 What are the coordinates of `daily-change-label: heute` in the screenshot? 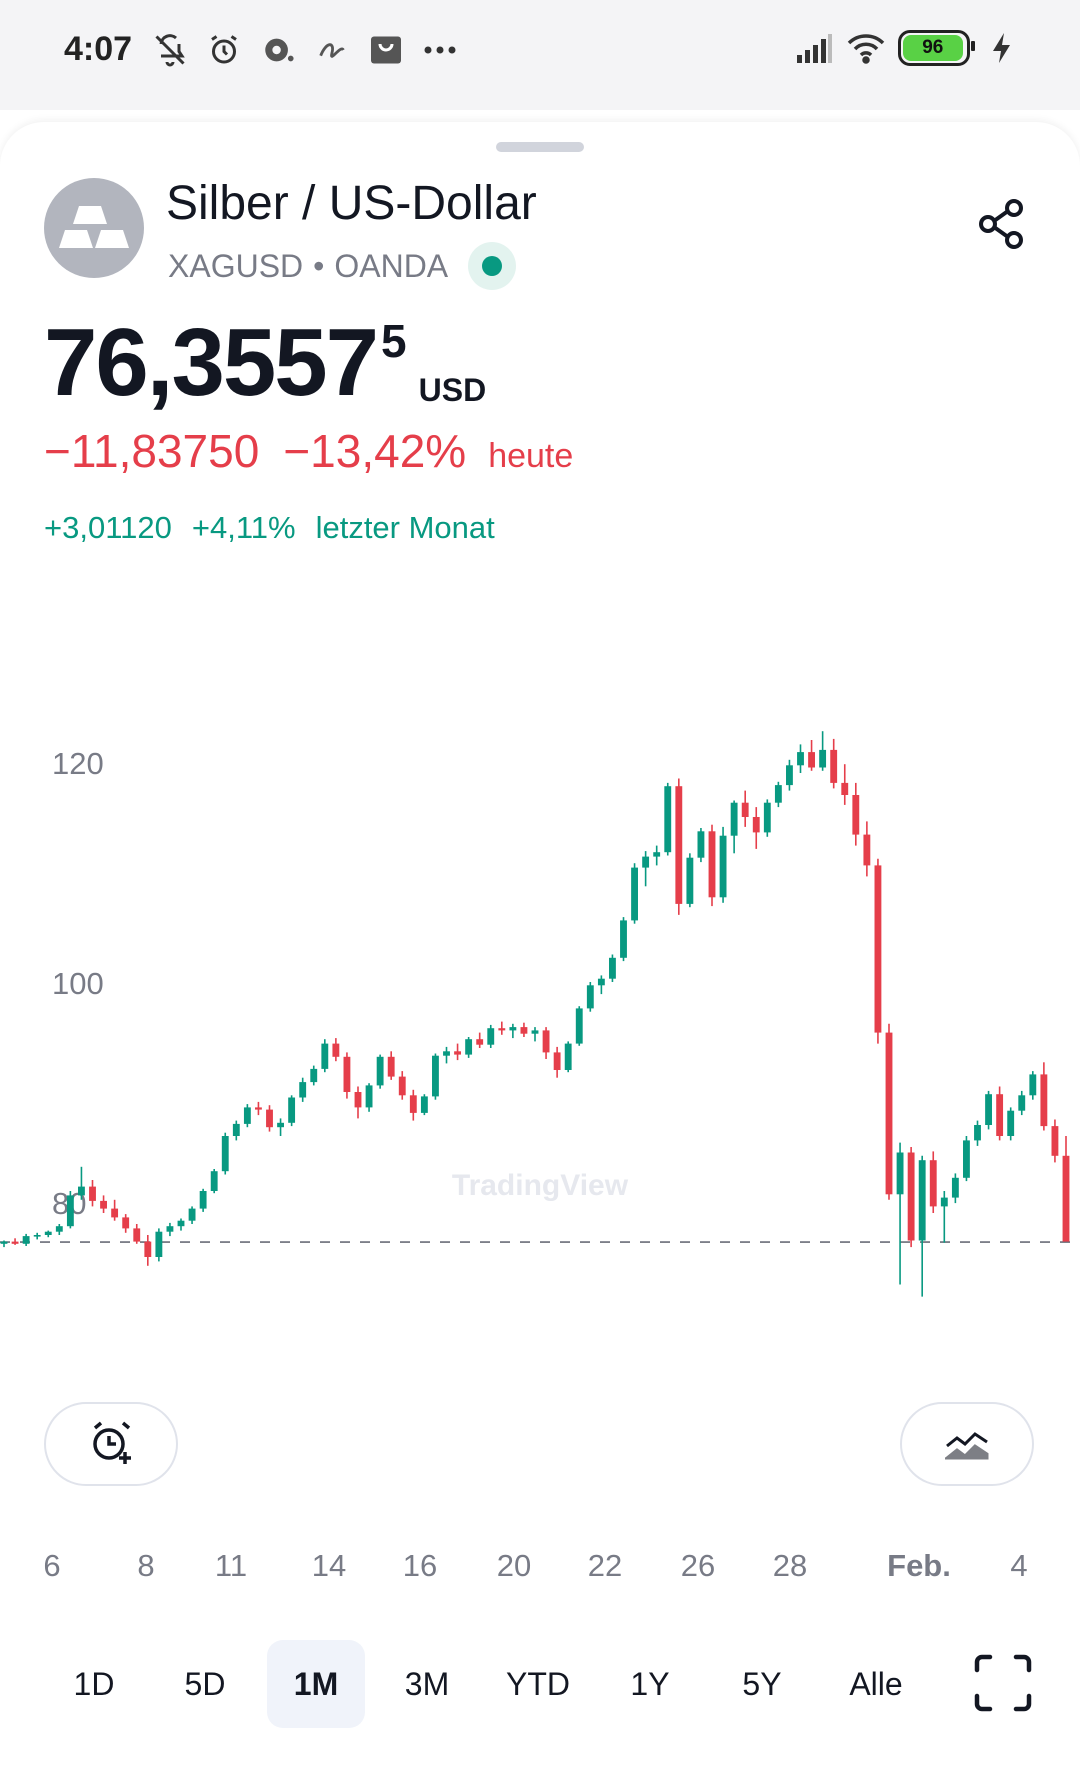 It's located at (531, 456).